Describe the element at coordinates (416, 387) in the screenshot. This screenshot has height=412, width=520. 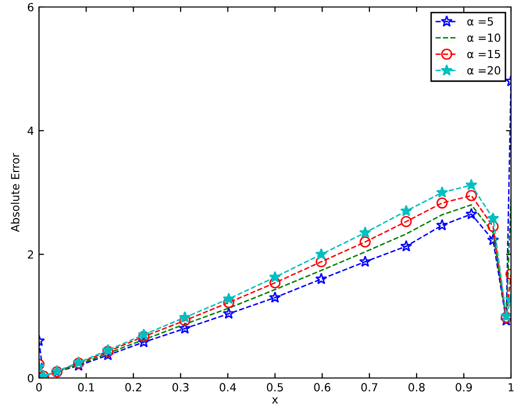
I see `x-tick-label: 0.8` at that location.